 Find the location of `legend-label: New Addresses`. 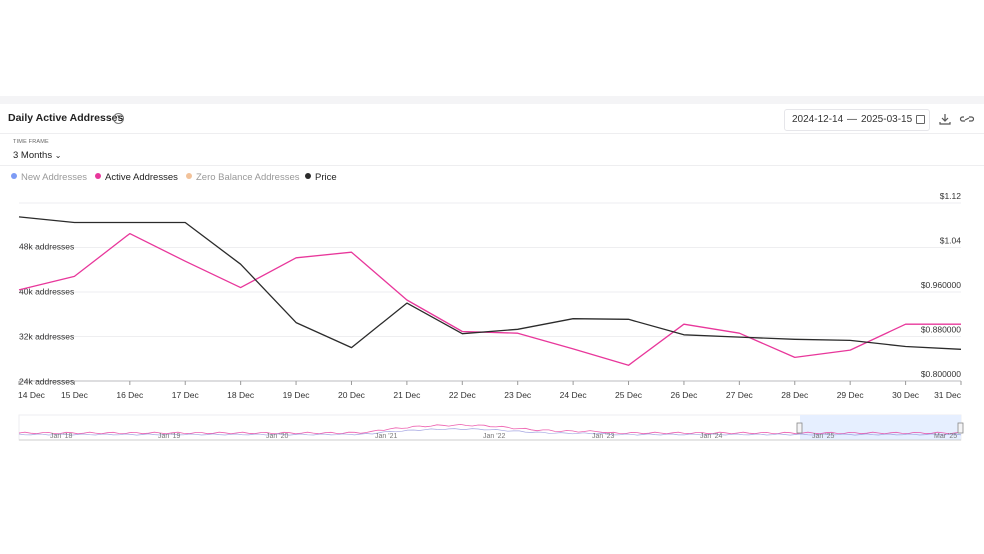

legend-label: New Addresses is located at coordinates (54, 177).